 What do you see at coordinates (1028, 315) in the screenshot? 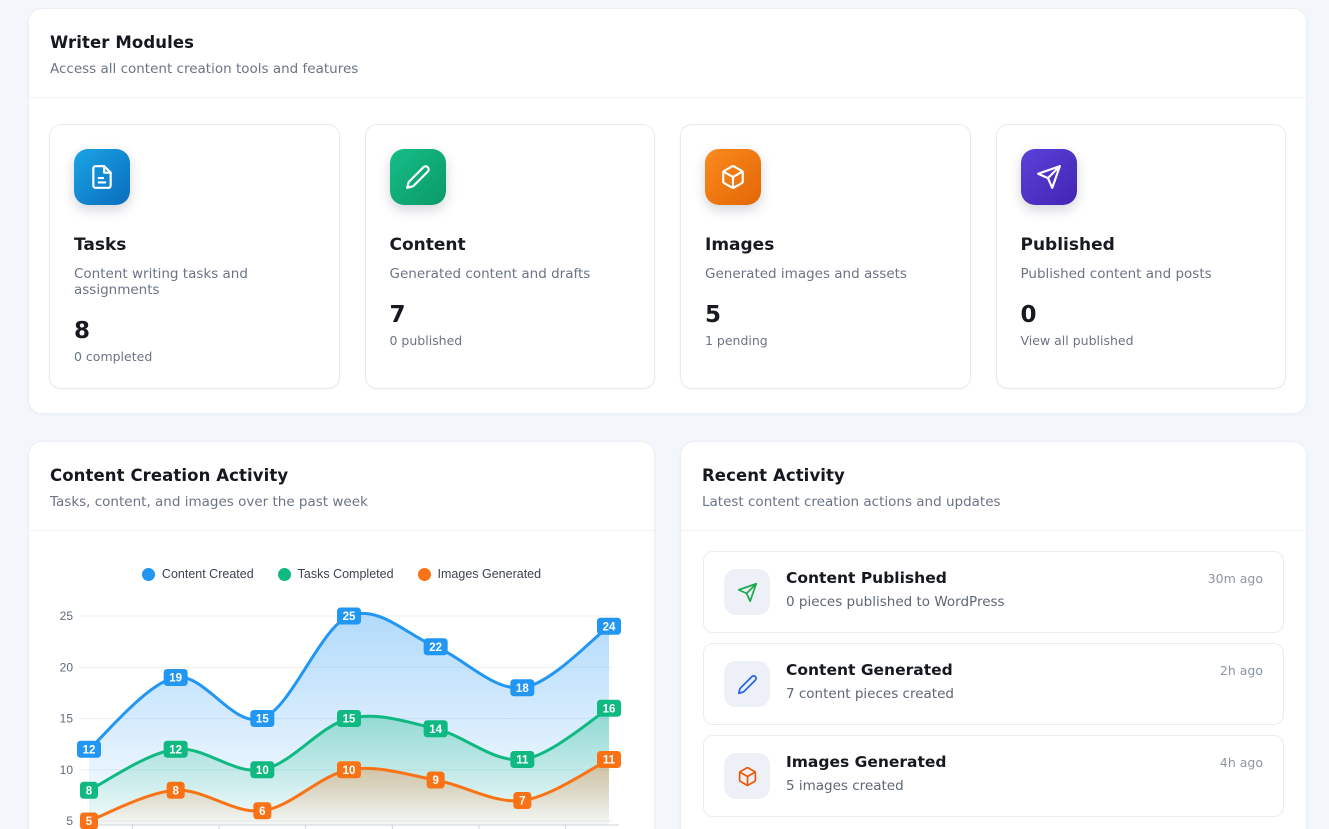
I see `module-count: 0` at bounding box center [1028, 315].